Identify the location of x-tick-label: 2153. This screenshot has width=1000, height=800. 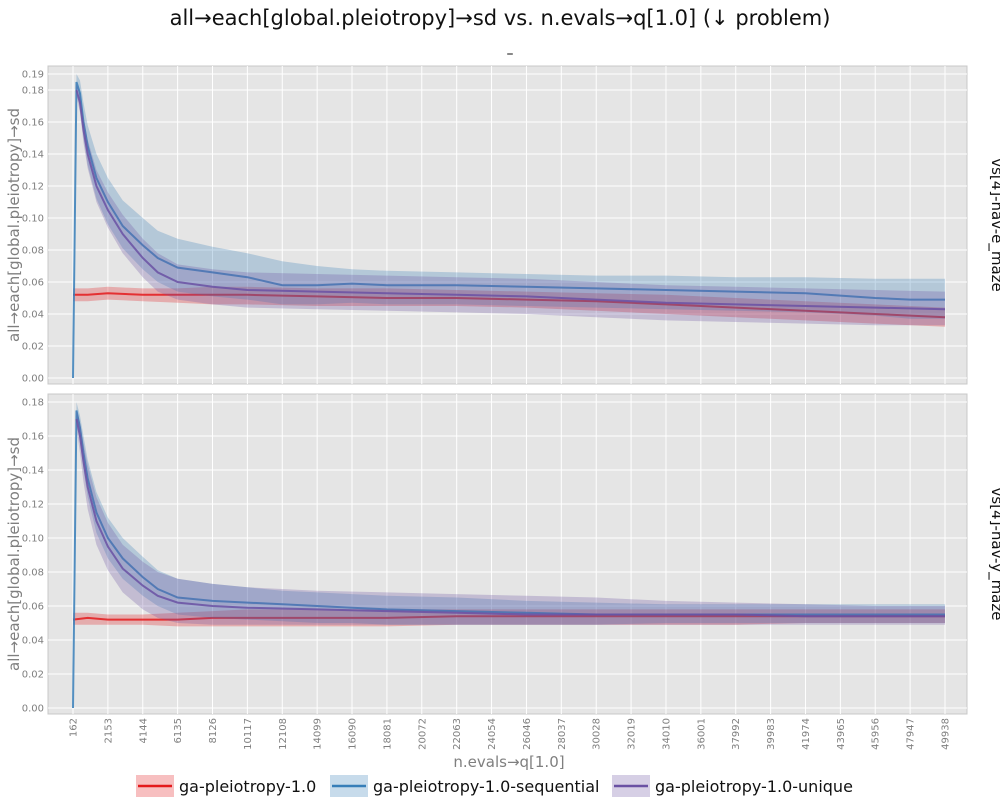
(108, 730).